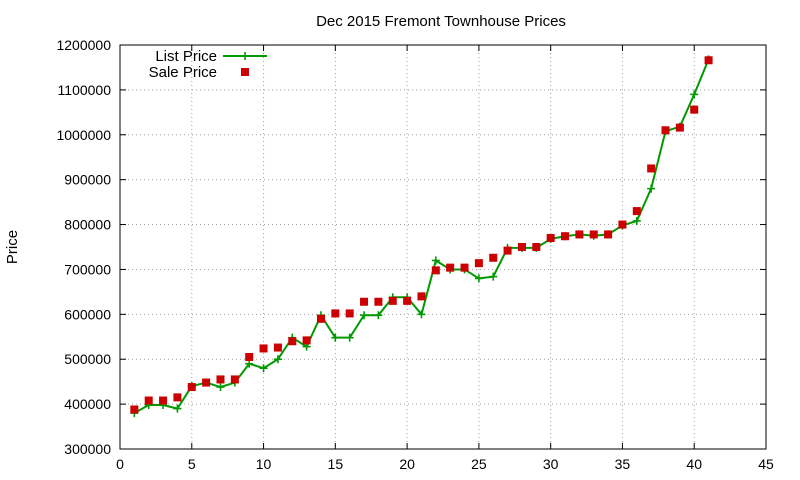 The image size is (800, 480). Describe the element at coordinates (186, 56) in the screenshot. I see `legend-label: List Price` at that location.